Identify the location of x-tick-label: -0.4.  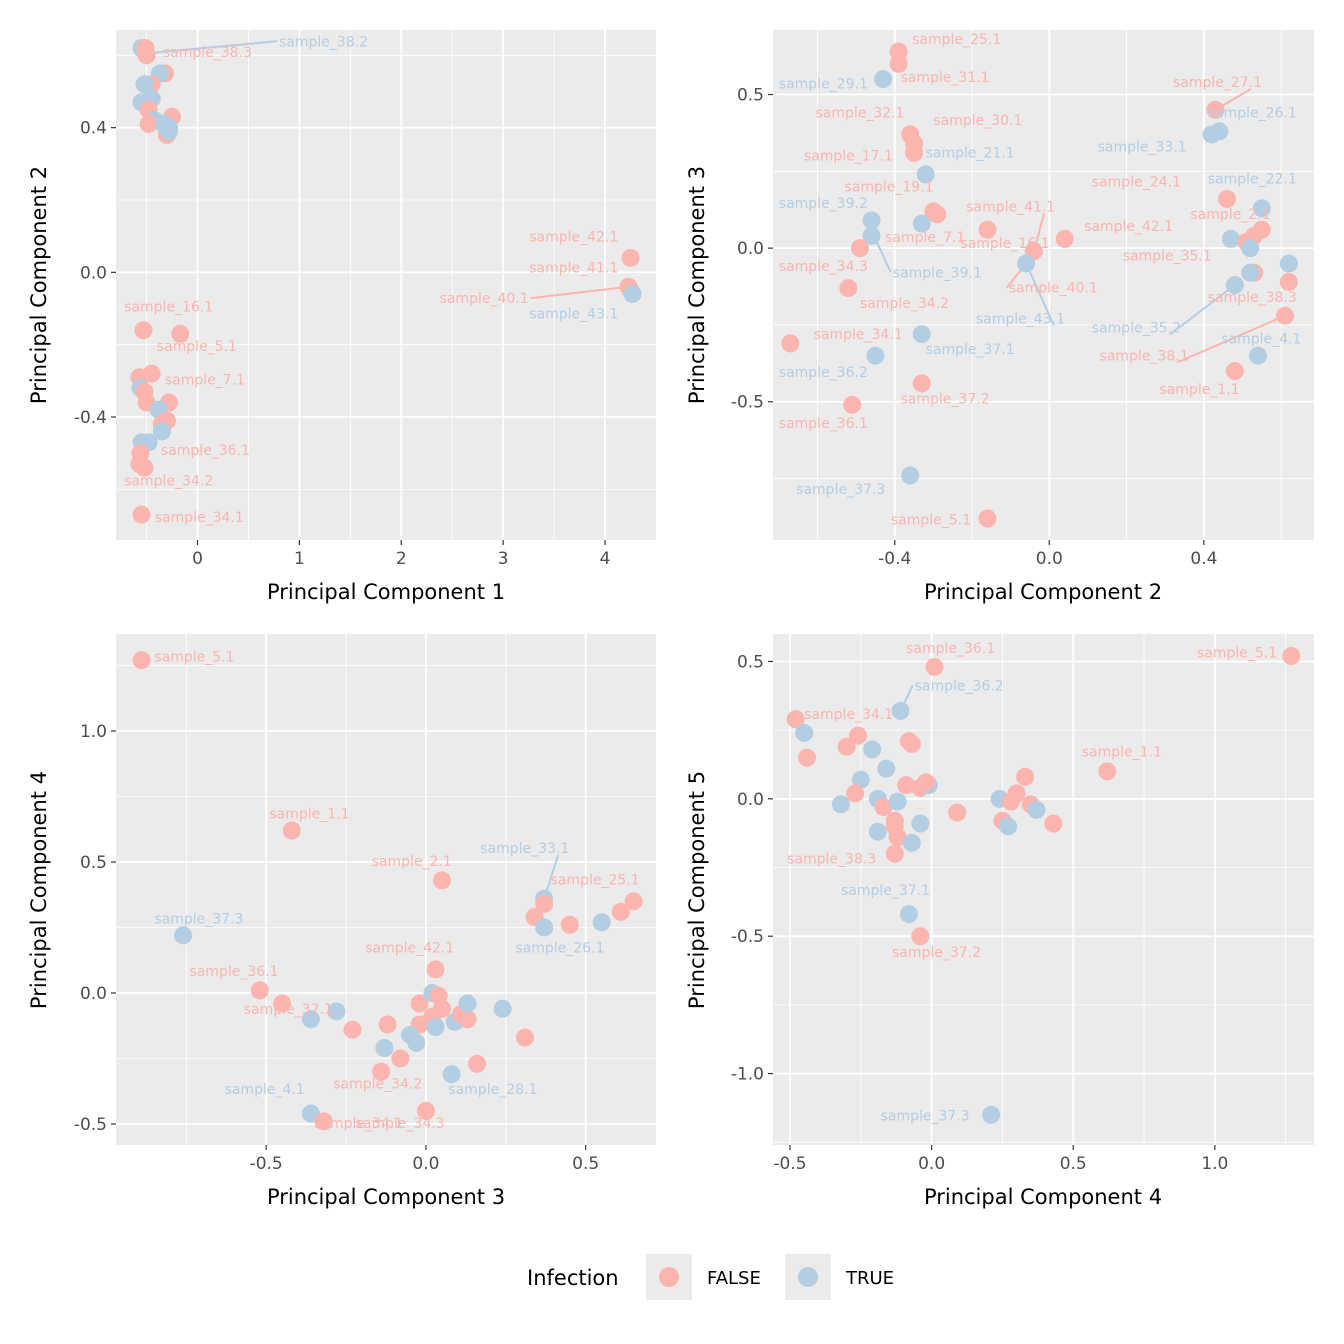
(894, 559).